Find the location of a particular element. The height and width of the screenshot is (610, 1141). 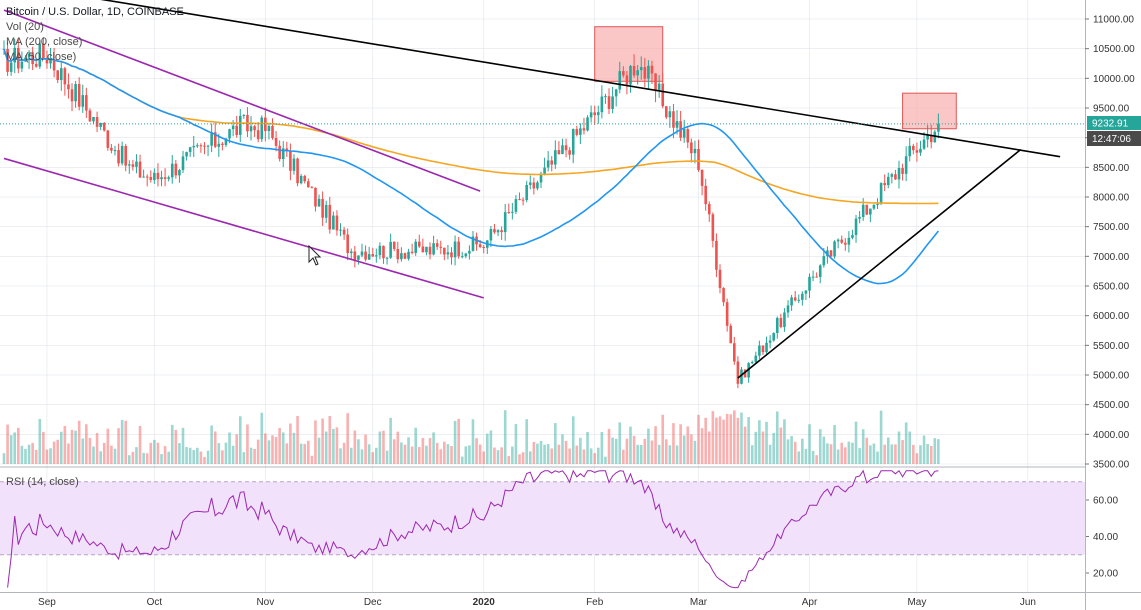

ascending-trendline is located at coordinates (879, 263).